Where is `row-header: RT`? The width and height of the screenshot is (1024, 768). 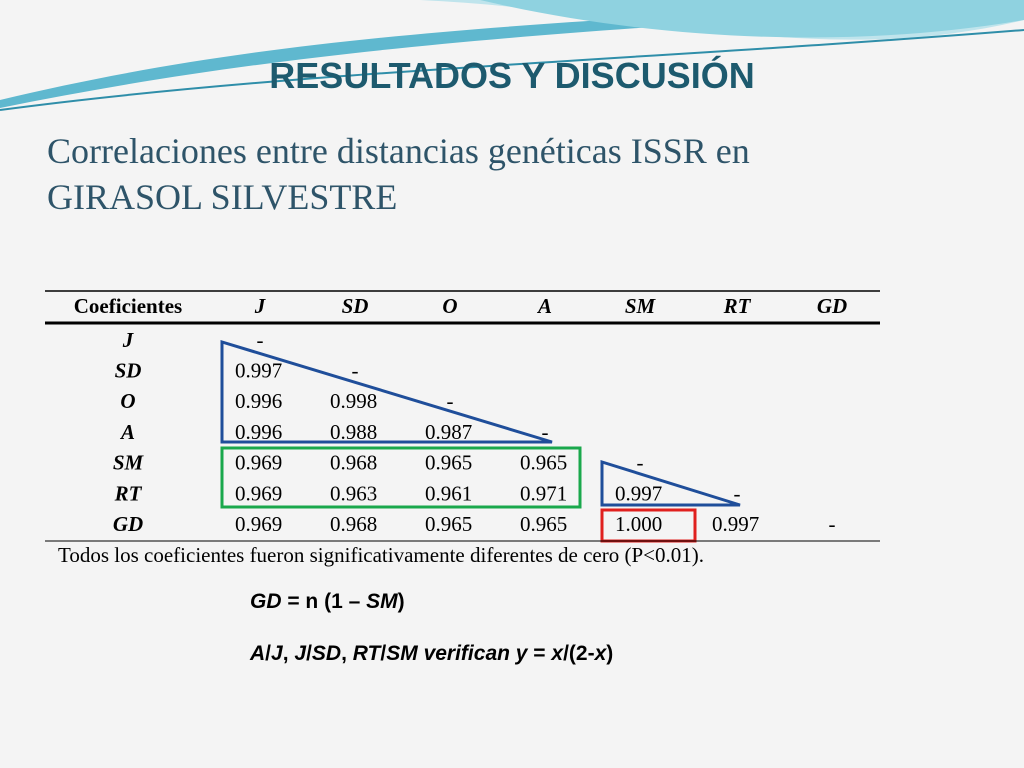
row-header: RT is located at coordinates (128, 493).